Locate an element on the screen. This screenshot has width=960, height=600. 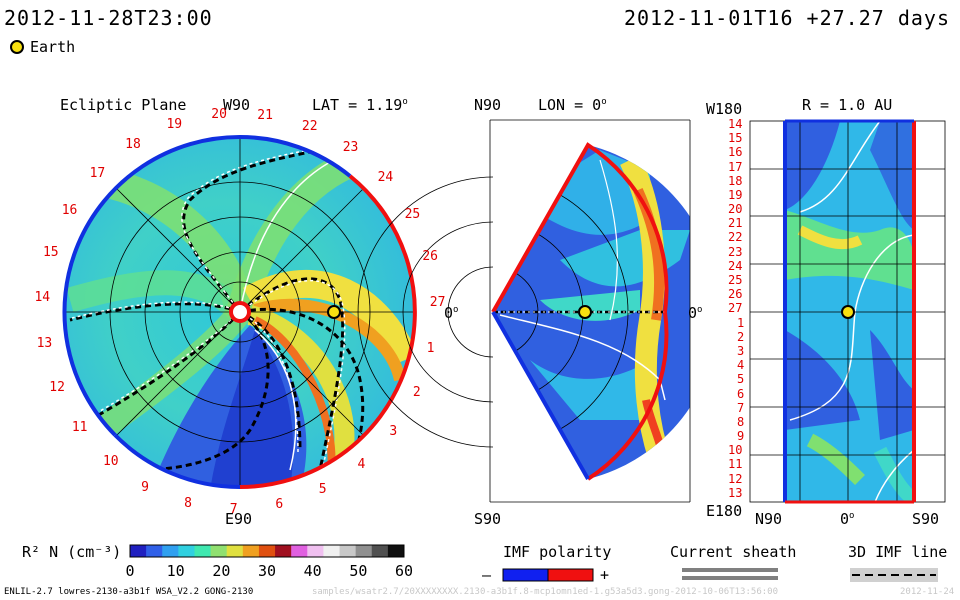
current-sheath-swatch is located at coordinates (730, 574).